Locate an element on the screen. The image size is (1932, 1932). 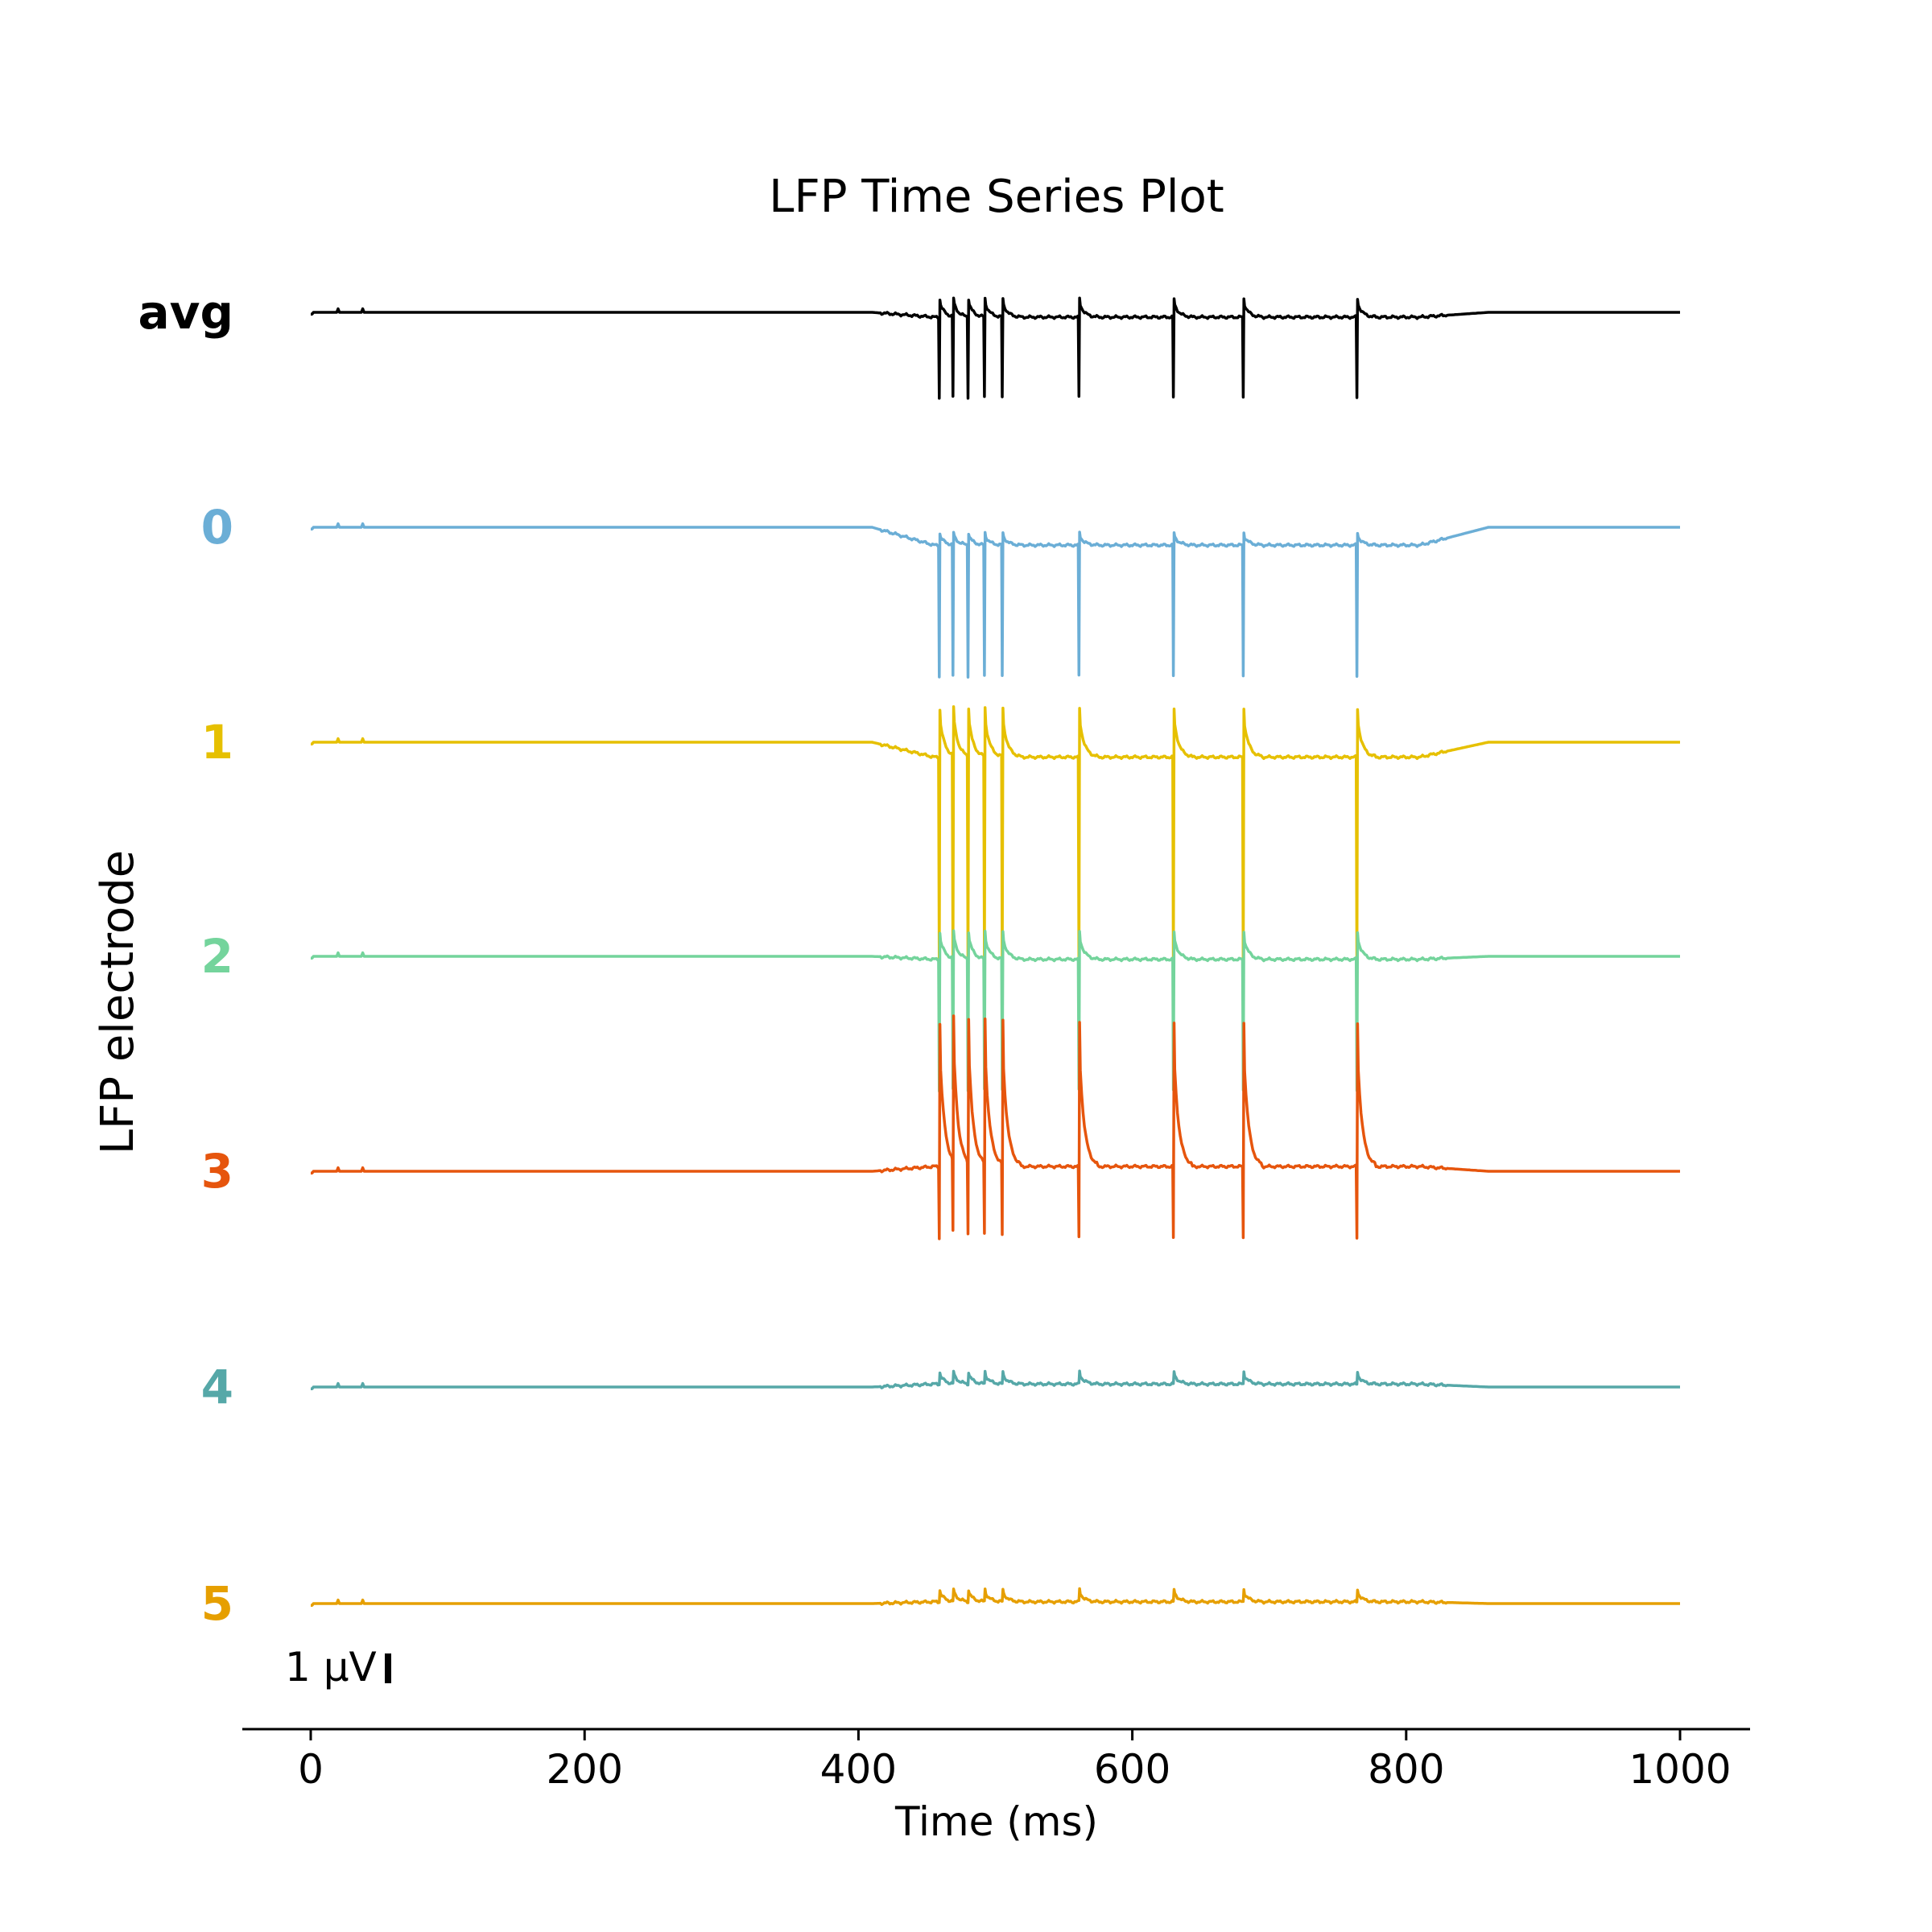
trace-label-0: 0 is located at coordinates (217, 527).